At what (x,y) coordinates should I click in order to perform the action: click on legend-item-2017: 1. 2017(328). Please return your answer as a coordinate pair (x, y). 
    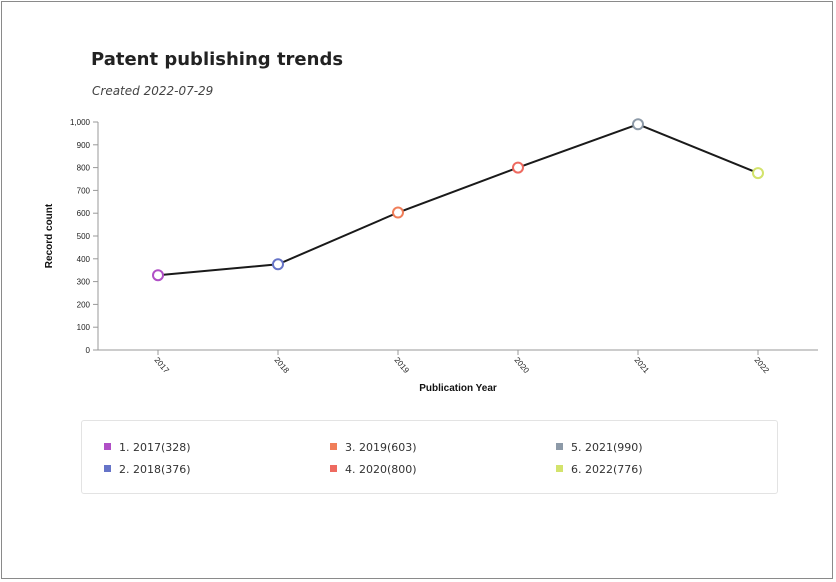
    Looking at the image, I should click on (147, 447).